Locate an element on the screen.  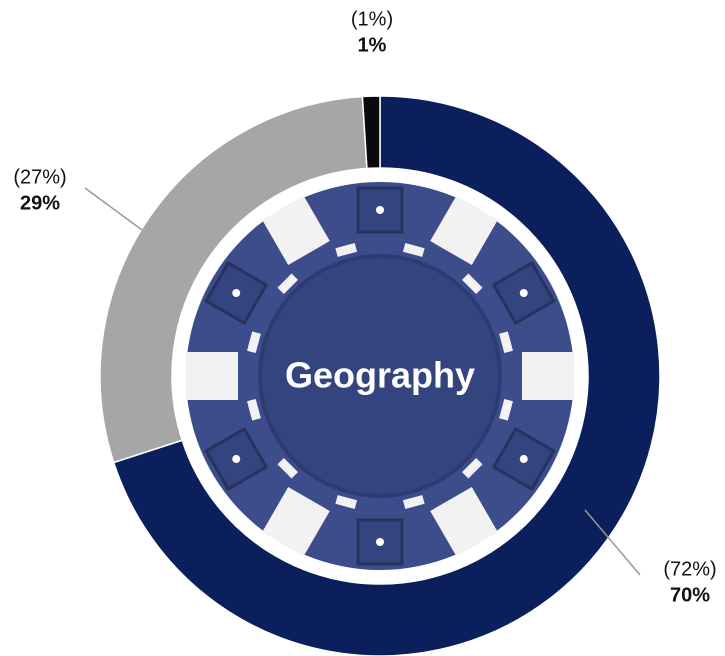
donut-slice is located at coordinates (371, 132).